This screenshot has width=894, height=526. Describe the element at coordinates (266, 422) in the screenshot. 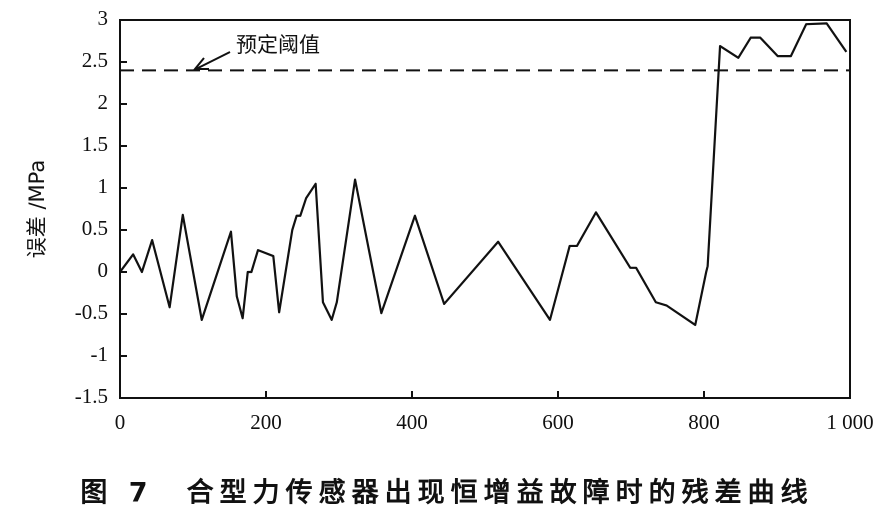

I see `x-tick-label: 200` at that location.